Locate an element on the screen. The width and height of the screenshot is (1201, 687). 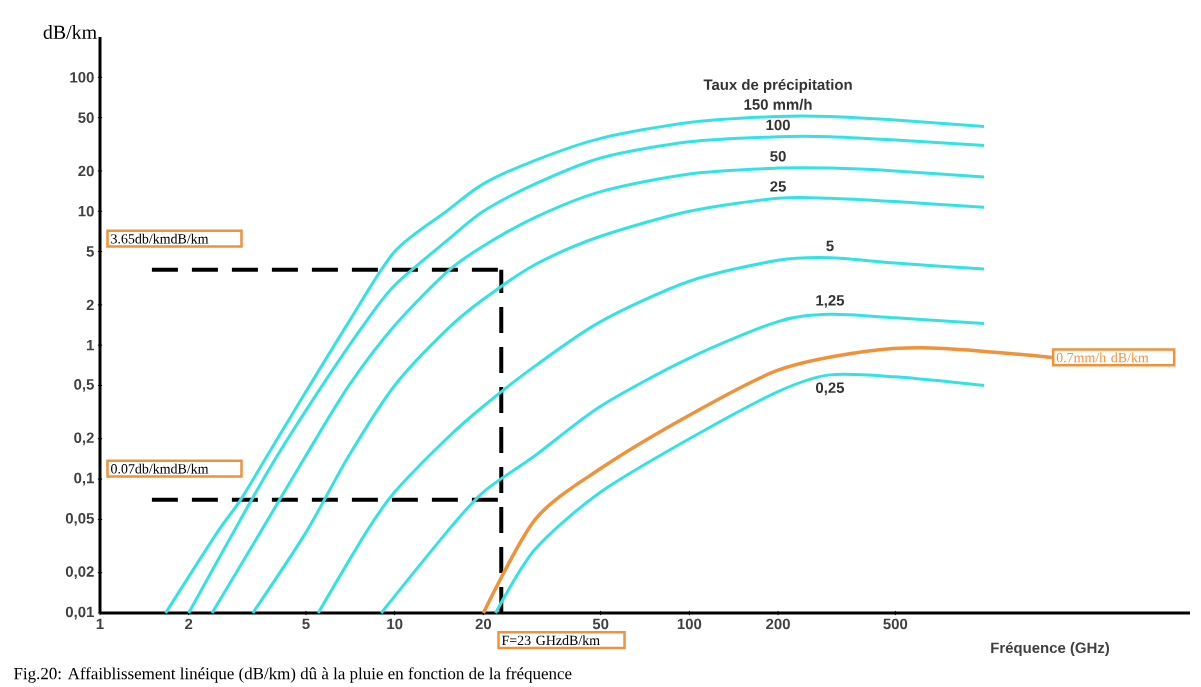
series-label: 5 is located at coordinates (830, 246).